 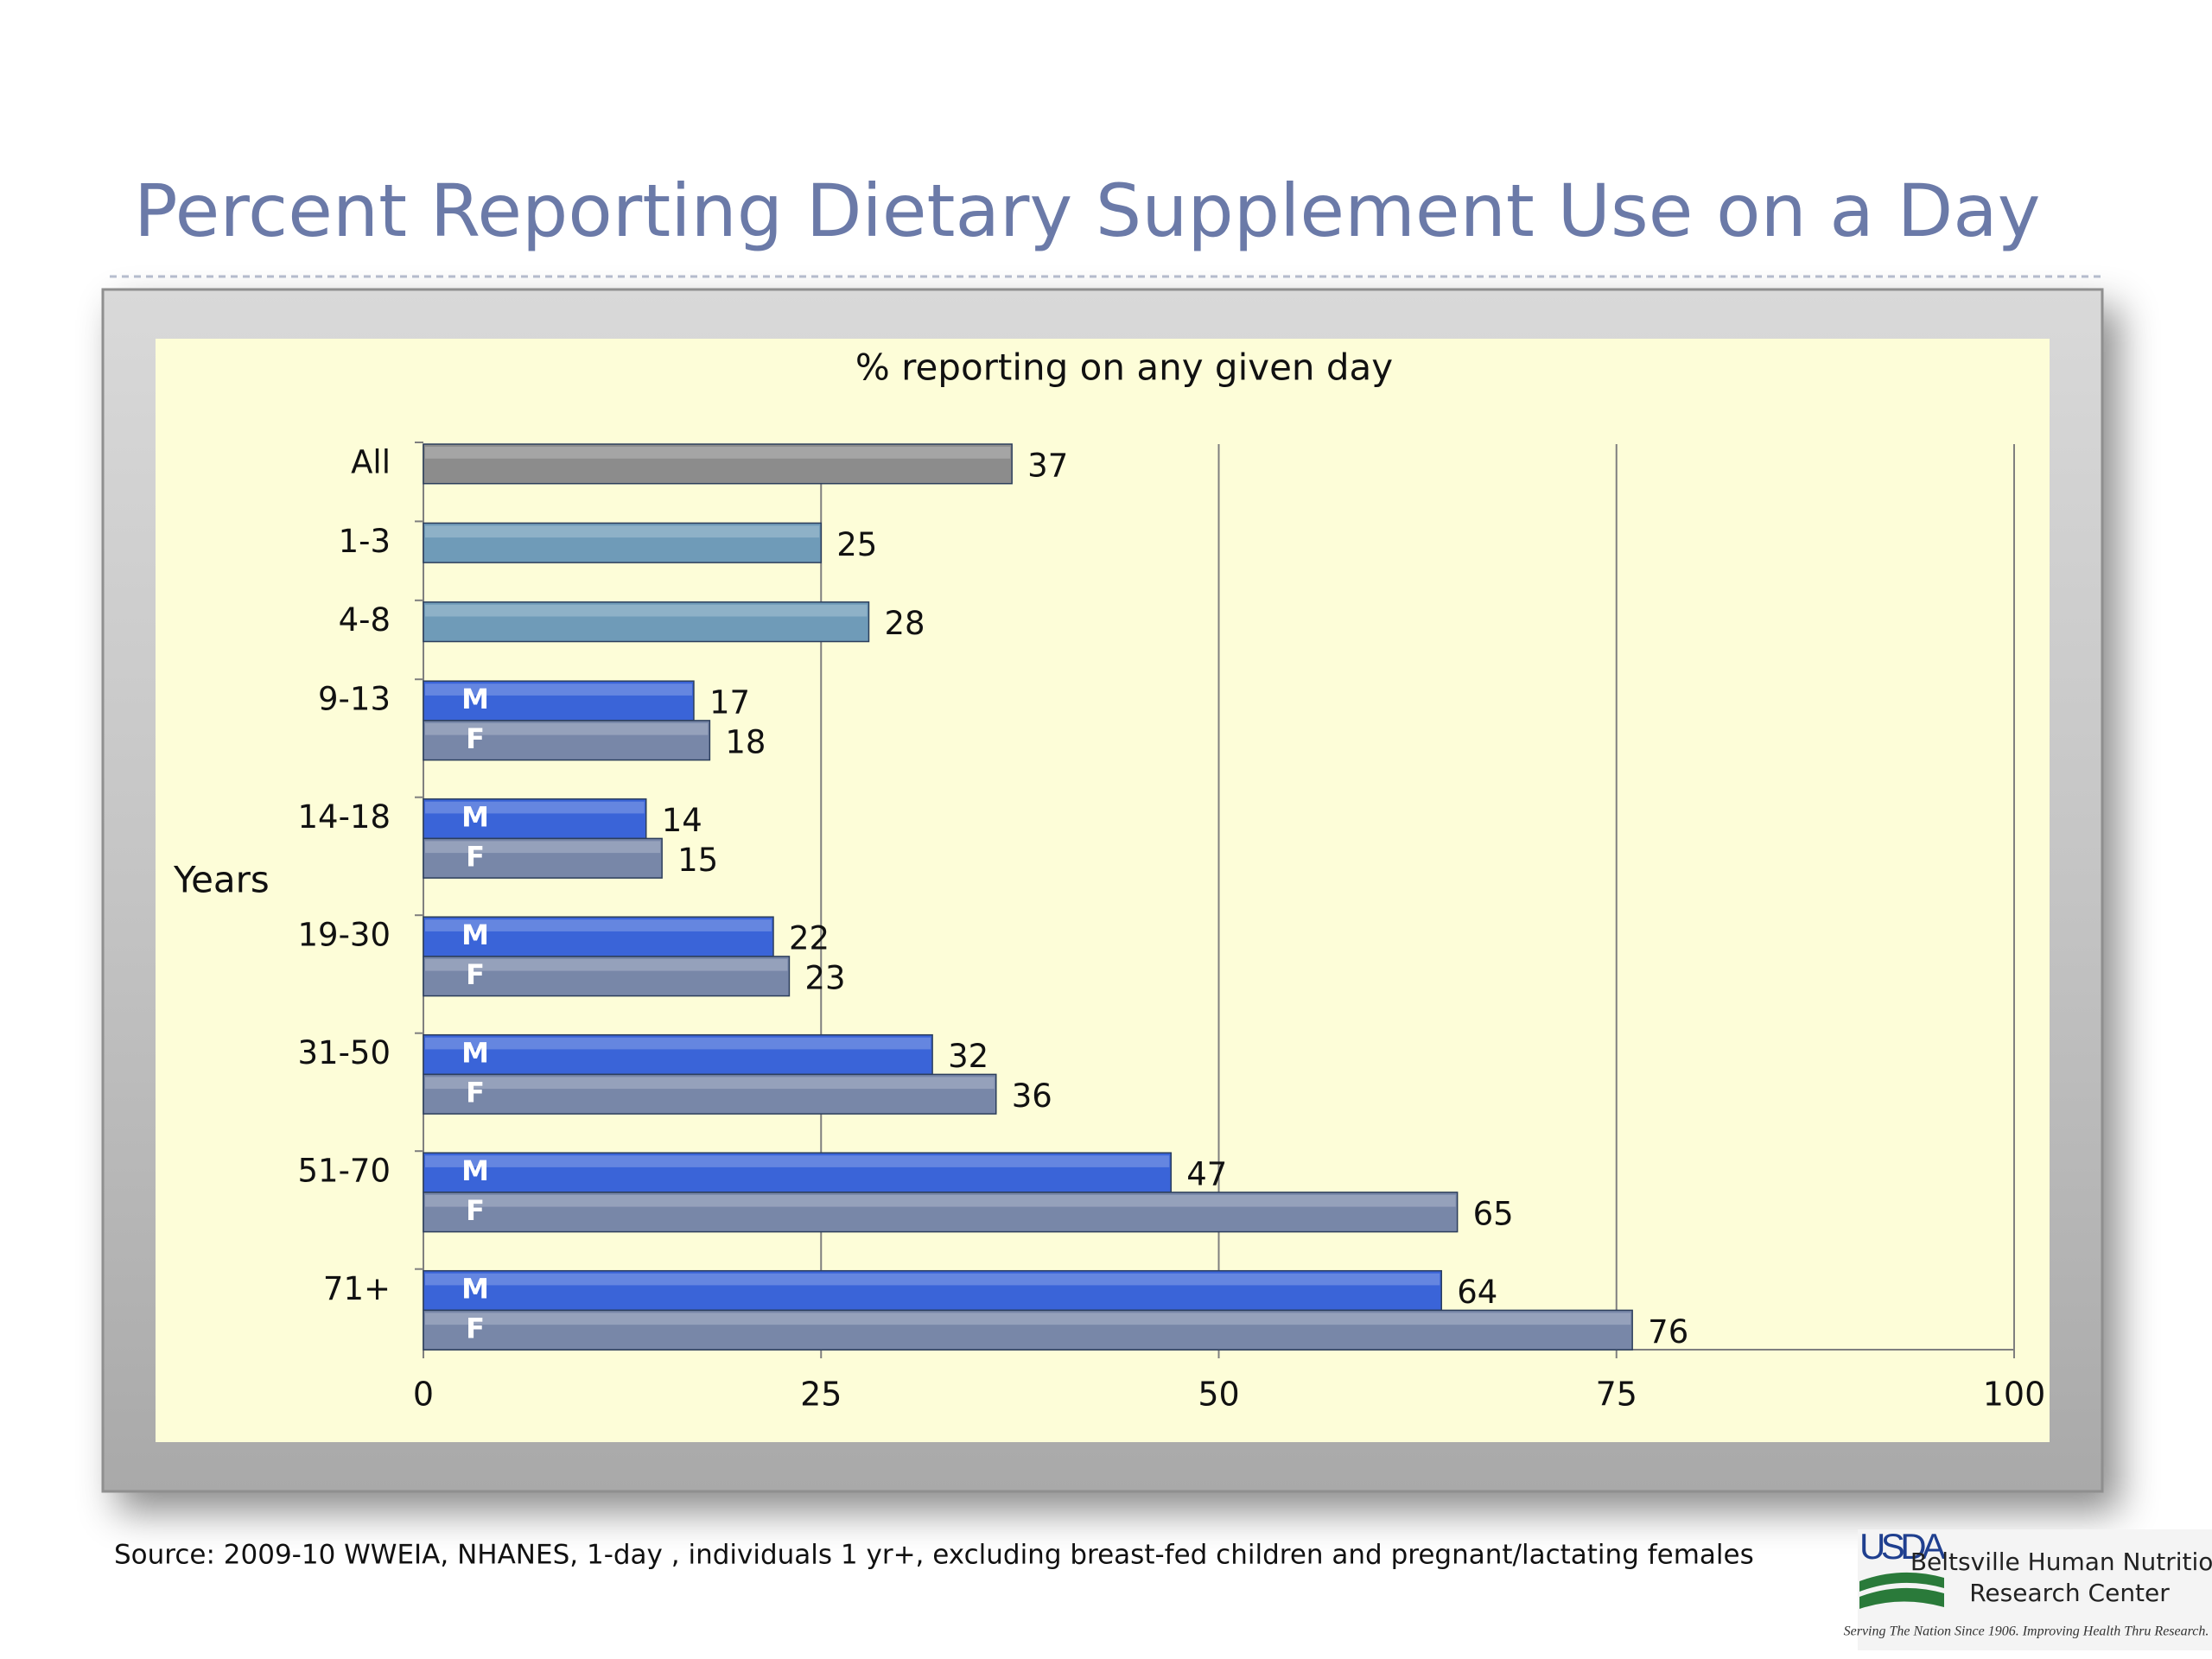 I want to click on y-tick-label: 71+, so click(x=357, y=1288).